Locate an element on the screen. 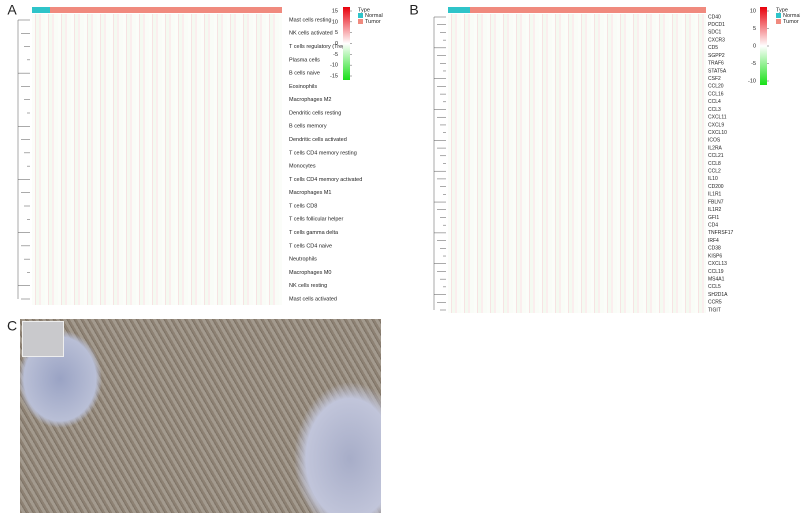 The width and height of the screenshot is (800, 515). row-label: B cells memory is located at coordinates (308, 127).